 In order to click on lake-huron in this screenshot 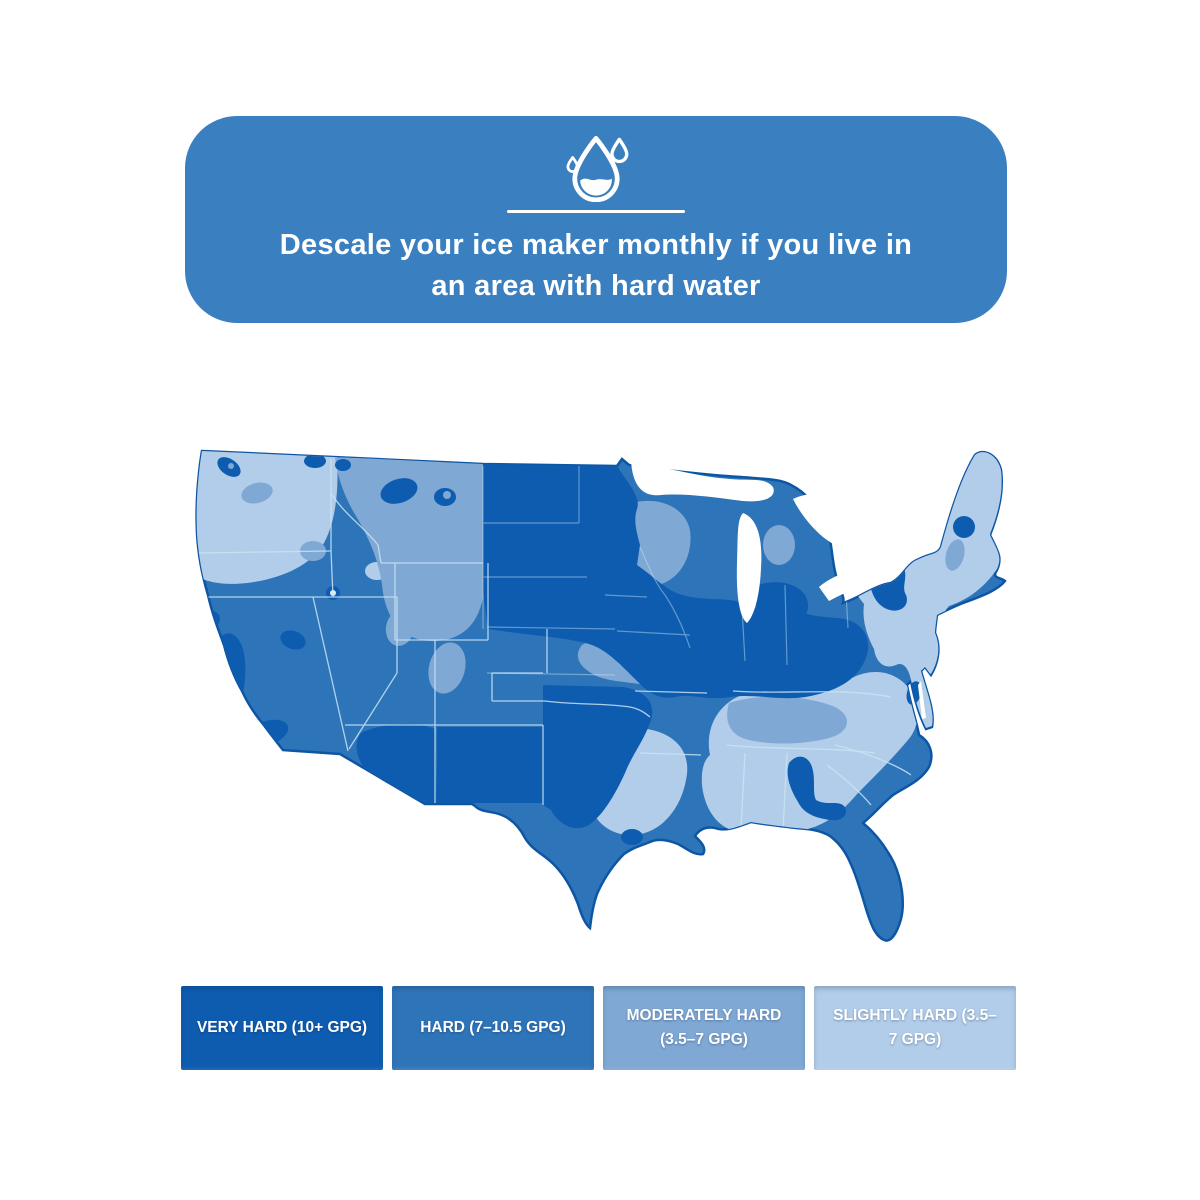, I will do `click(829, 521)`.